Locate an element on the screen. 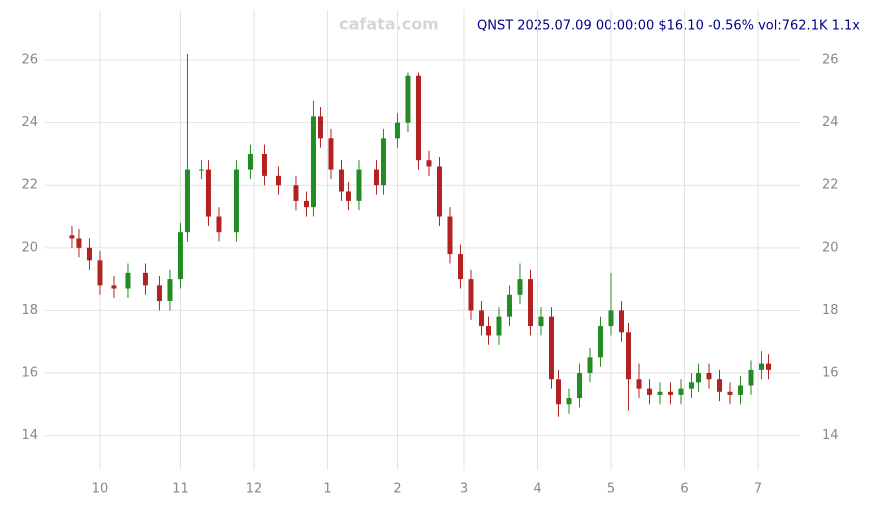  y-tick-label: 14 is located at coordinates (29, 435).